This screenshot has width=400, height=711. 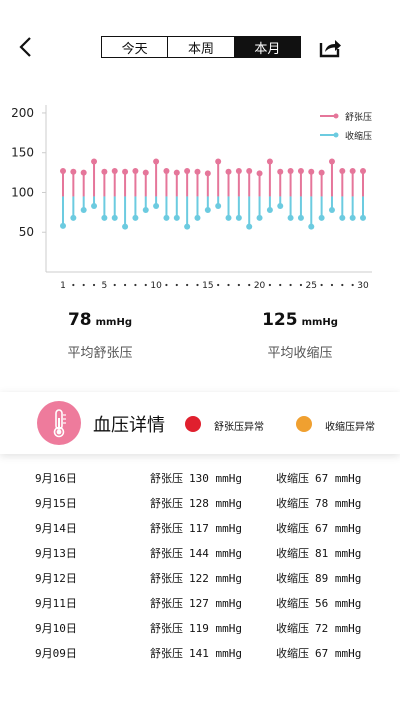 What do you see at coordinates (26, 47) in the screenshot?
I see `chevron-left-icon` at bounding box center [26, 47].